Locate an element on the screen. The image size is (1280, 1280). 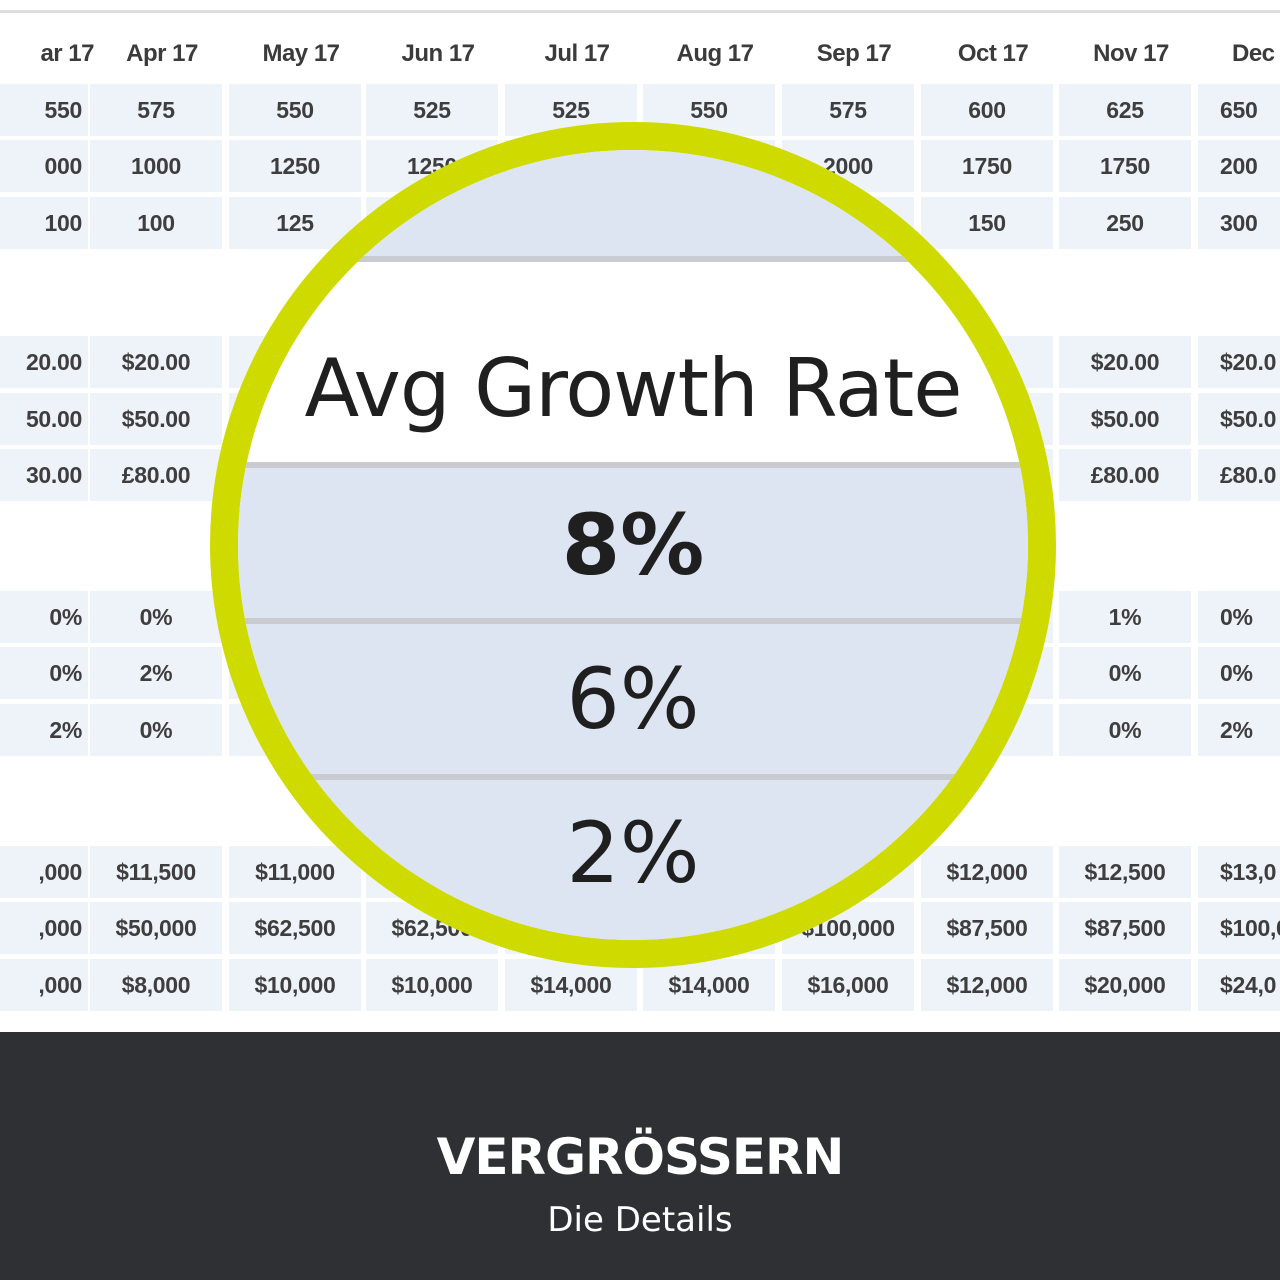
table-cell: 1% is located at coordinates (1125, 617).